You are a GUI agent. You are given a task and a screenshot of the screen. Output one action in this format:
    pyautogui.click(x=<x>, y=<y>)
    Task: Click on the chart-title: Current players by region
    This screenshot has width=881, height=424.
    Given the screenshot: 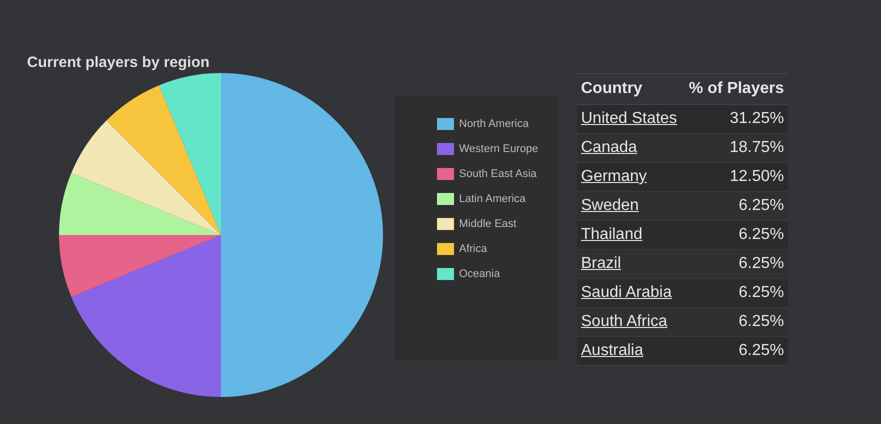 What is the action you would take?
    pyautogui.click(x=118, y=62)
    